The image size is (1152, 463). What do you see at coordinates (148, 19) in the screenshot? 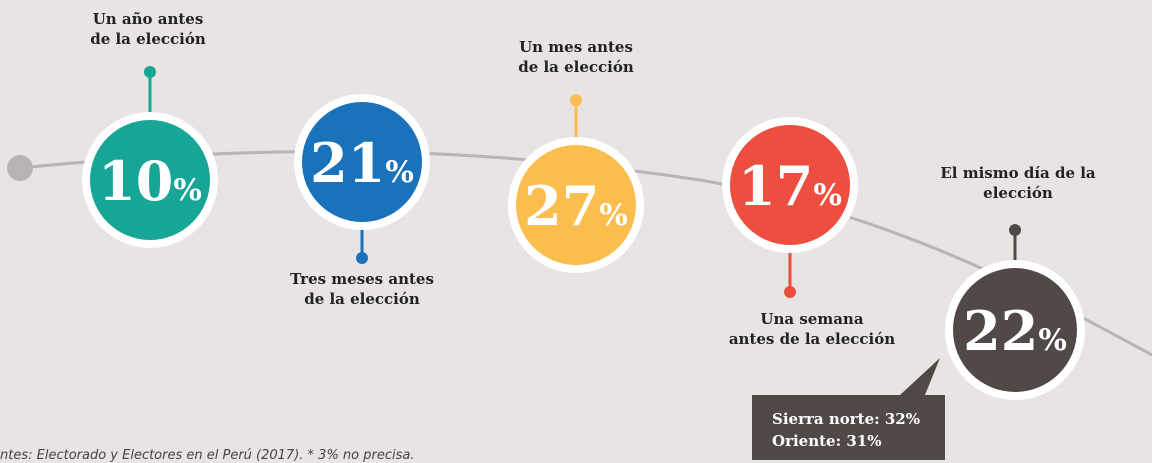
I see `label-line: Un año antes` at bounding box center [148, 19].